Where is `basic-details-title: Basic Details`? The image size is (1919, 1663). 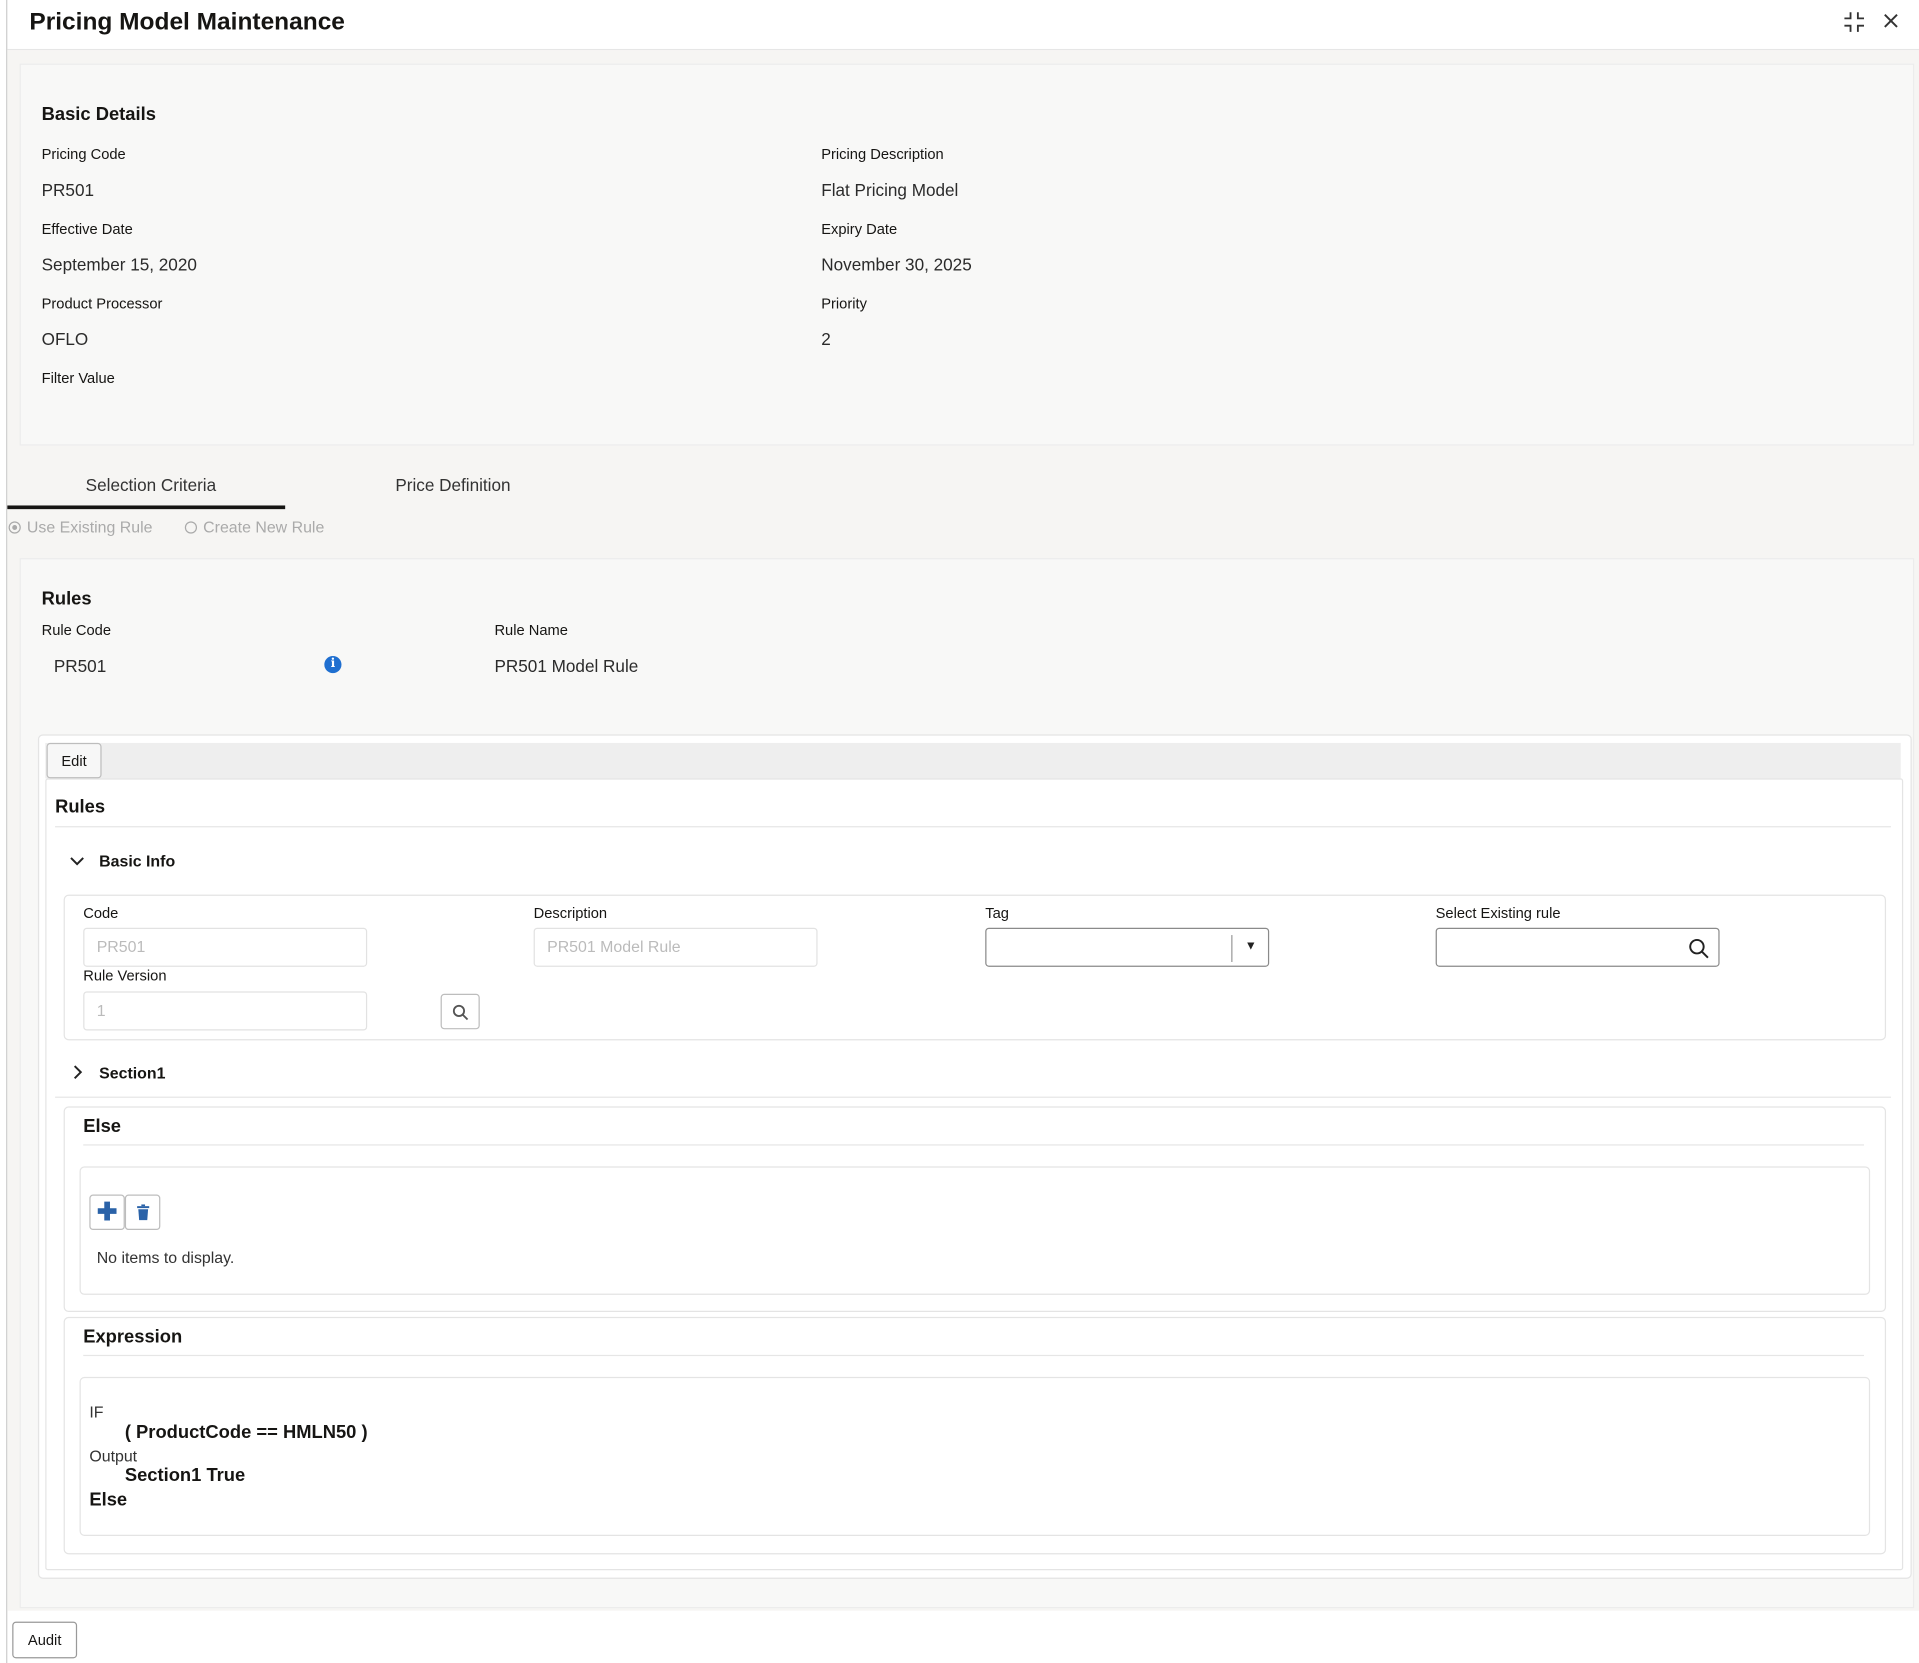
basic-details-title: Basic Details is located at coordinates (98, 114).